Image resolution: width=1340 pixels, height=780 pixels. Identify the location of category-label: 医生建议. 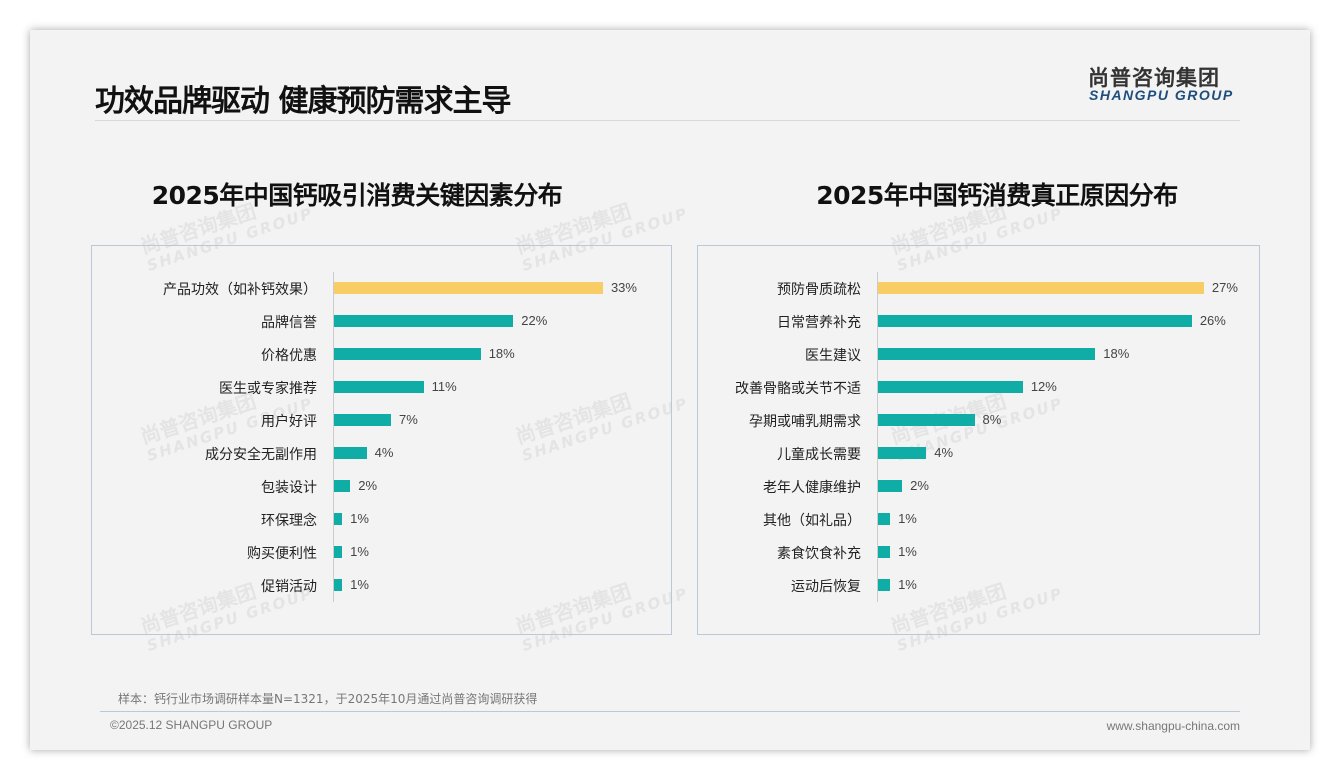
(833, 356).